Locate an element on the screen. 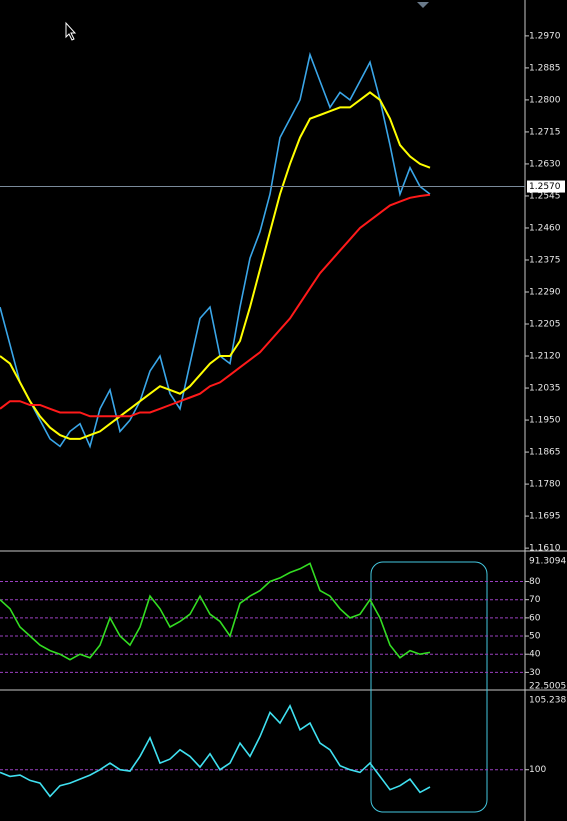  y-tick-label: 30 is located at coordinates (535, 673).